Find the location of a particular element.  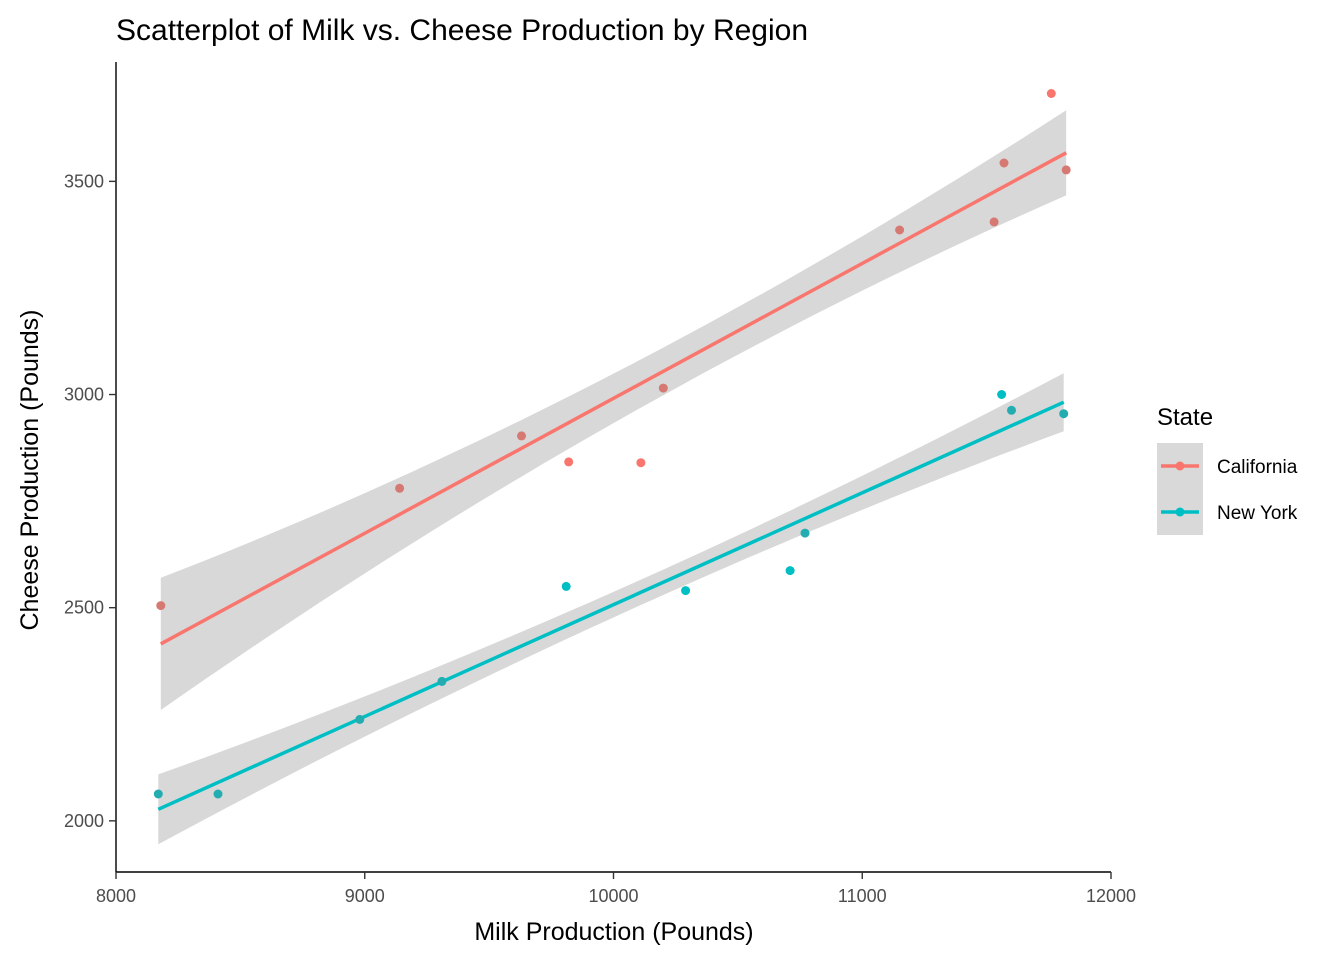

legend-title: State is located at coordinates (1185, 417).